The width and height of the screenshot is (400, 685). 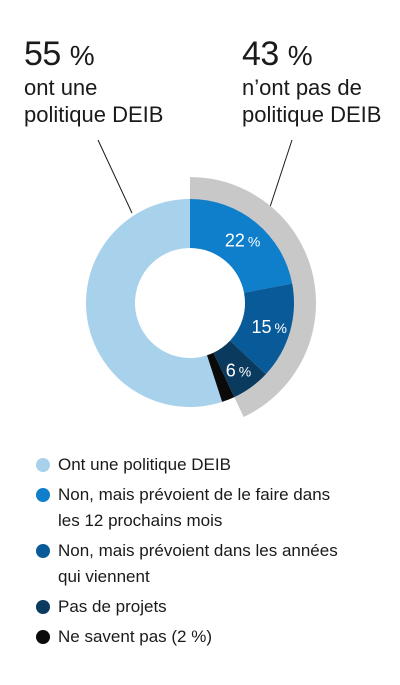 What do you see at coordinates (43, 607) in the screenshot?
I see `legend-swatch-no-plans` at bounding box center [43, 607].